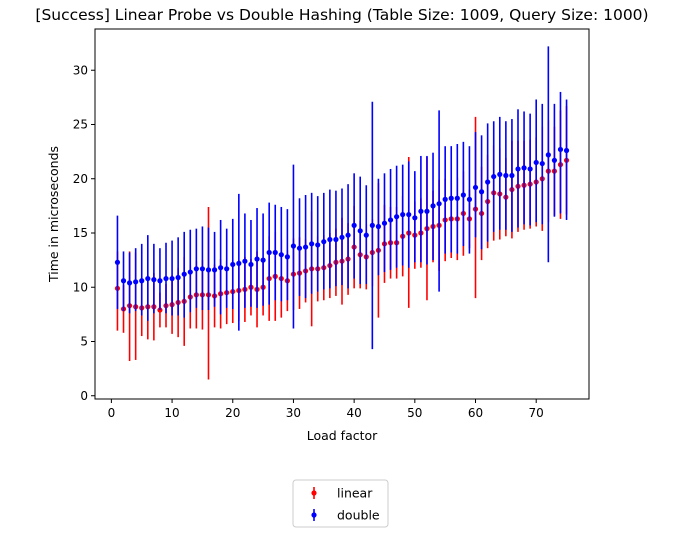  Describe the element at coordinates (80, 233) in the screenshot. I see `y-tick-label: 15` at that location.